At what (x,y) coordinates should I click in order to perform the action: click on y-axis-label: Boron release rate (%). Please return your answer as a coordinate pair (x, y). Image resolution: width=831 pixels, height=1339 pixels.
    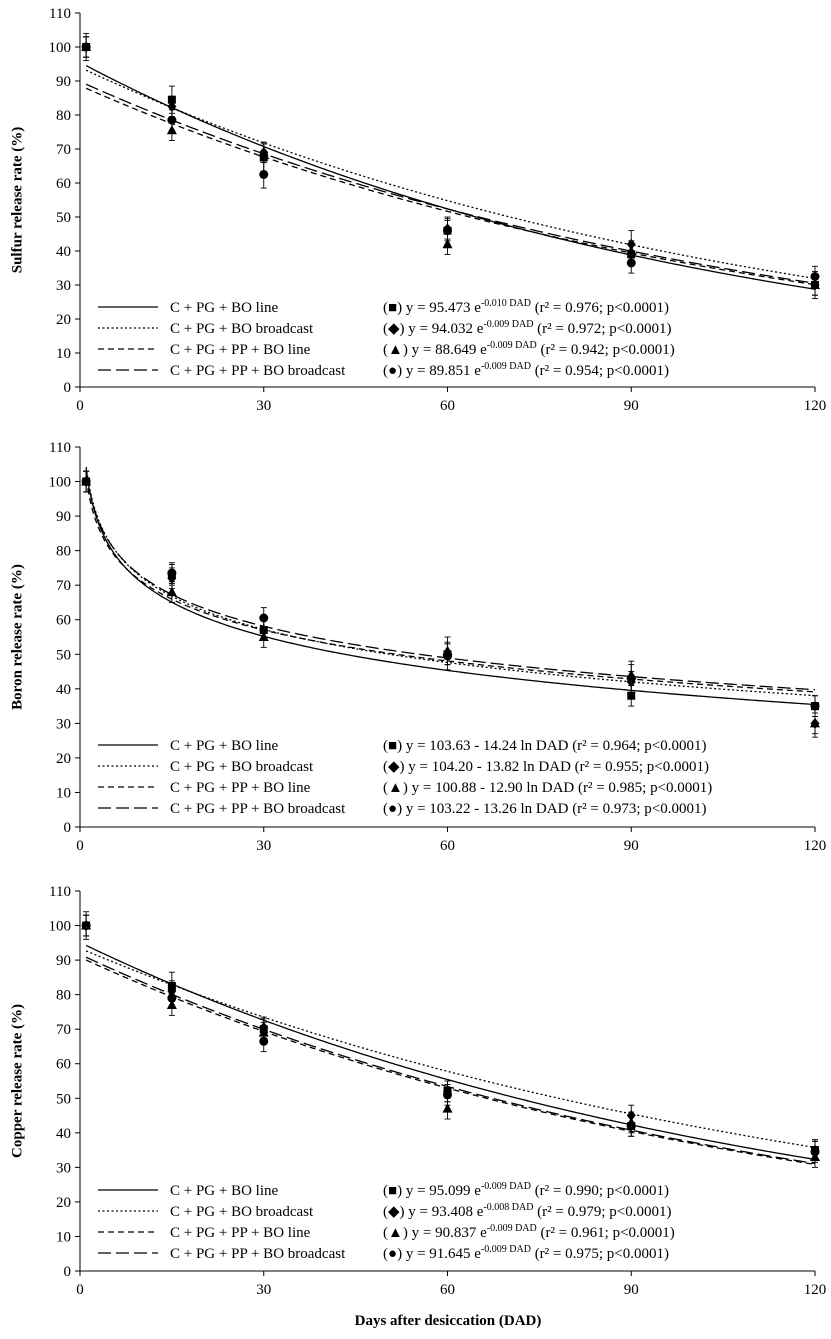
    Looking at the image, I should click on (17, 637).